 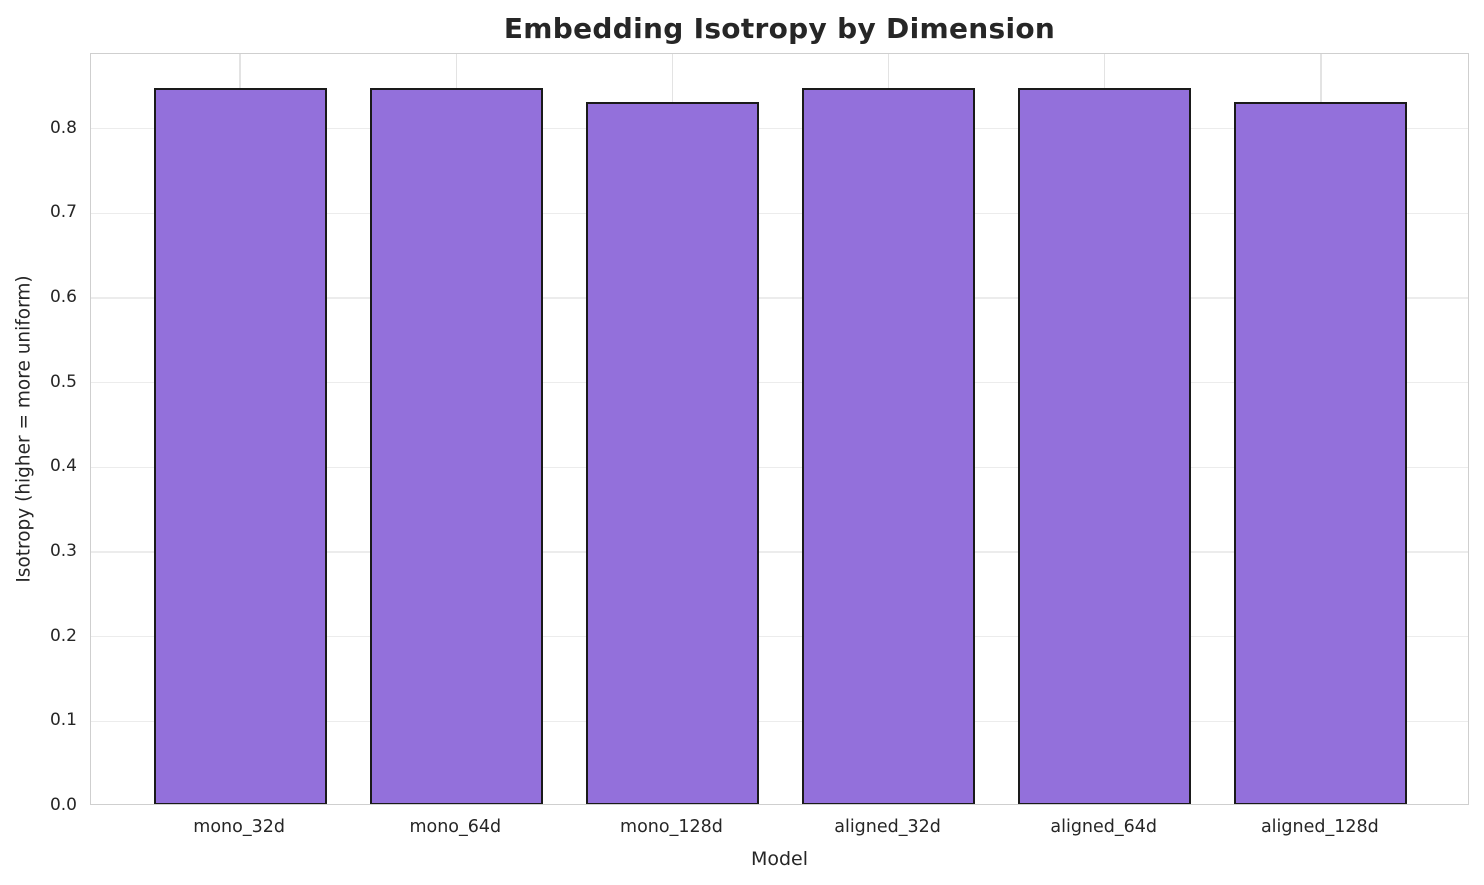 I want to click on bar-mono_32d, so click(x=240, y=445).